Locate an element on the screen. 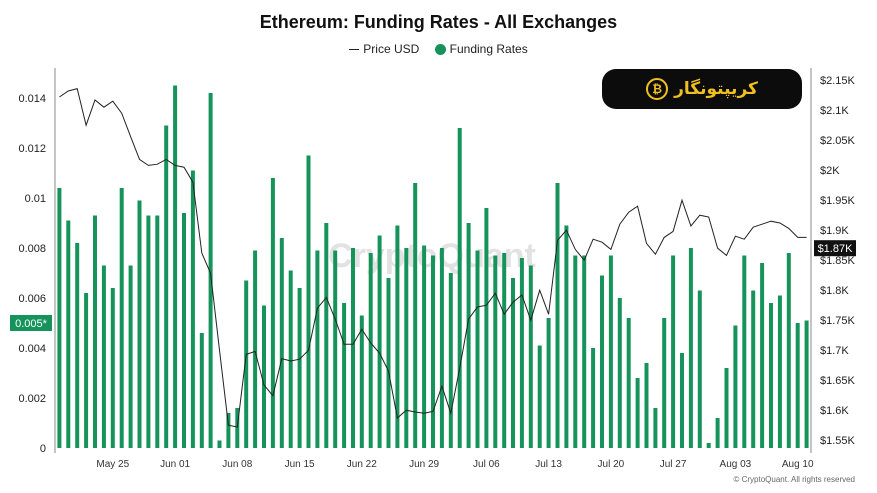 This screenshot has width=877, height=493. legend-item-price: Price USD is located at coordinates (384, 49).